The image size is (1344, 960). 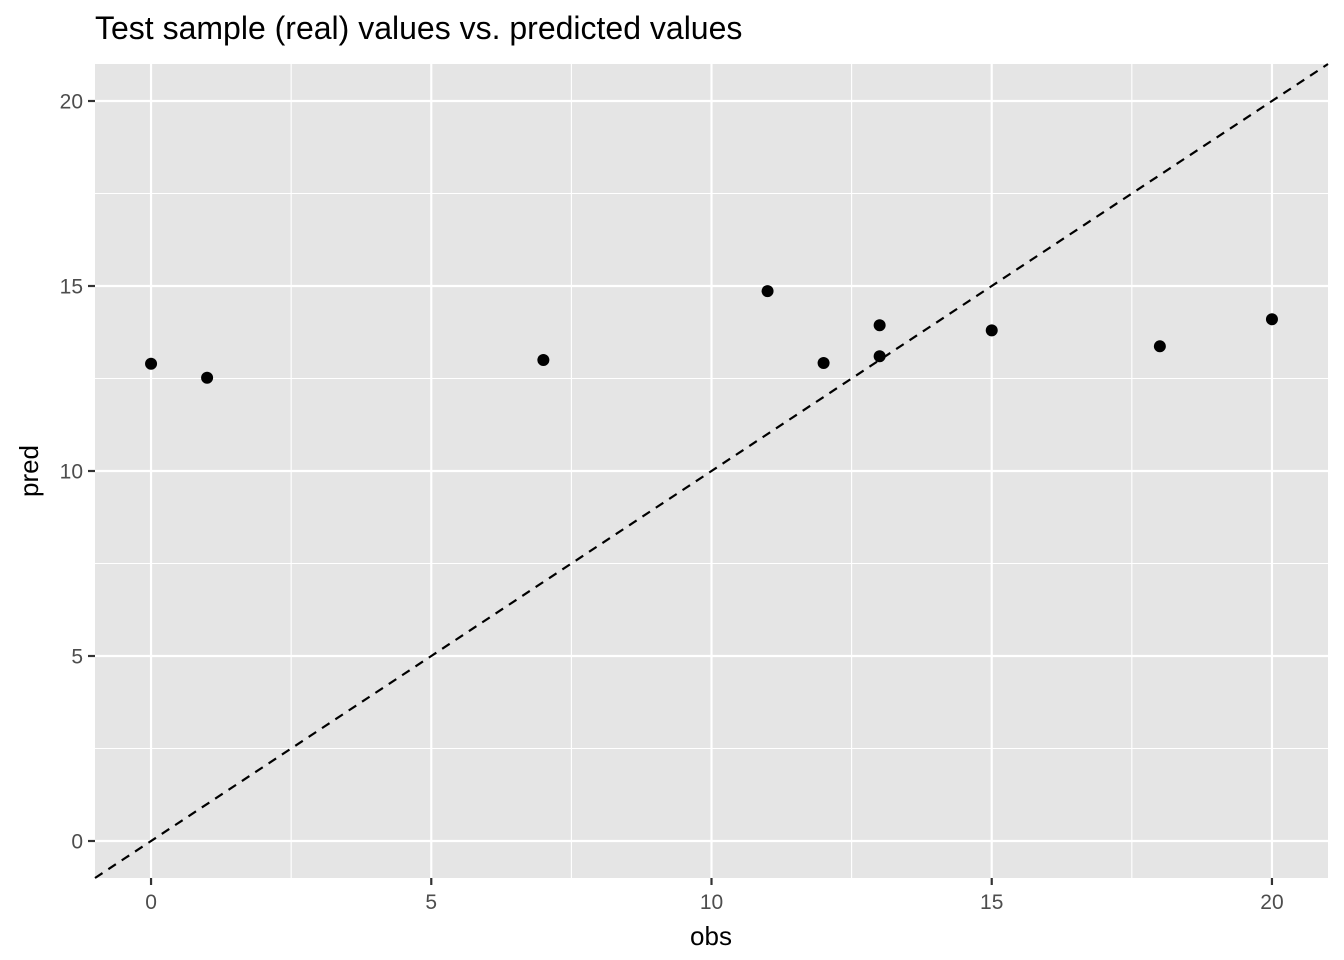 What do you see at coordinates (711, 936) in the screenshot?
I see `x-axis-title: obs` at bounding box center [711, 936].